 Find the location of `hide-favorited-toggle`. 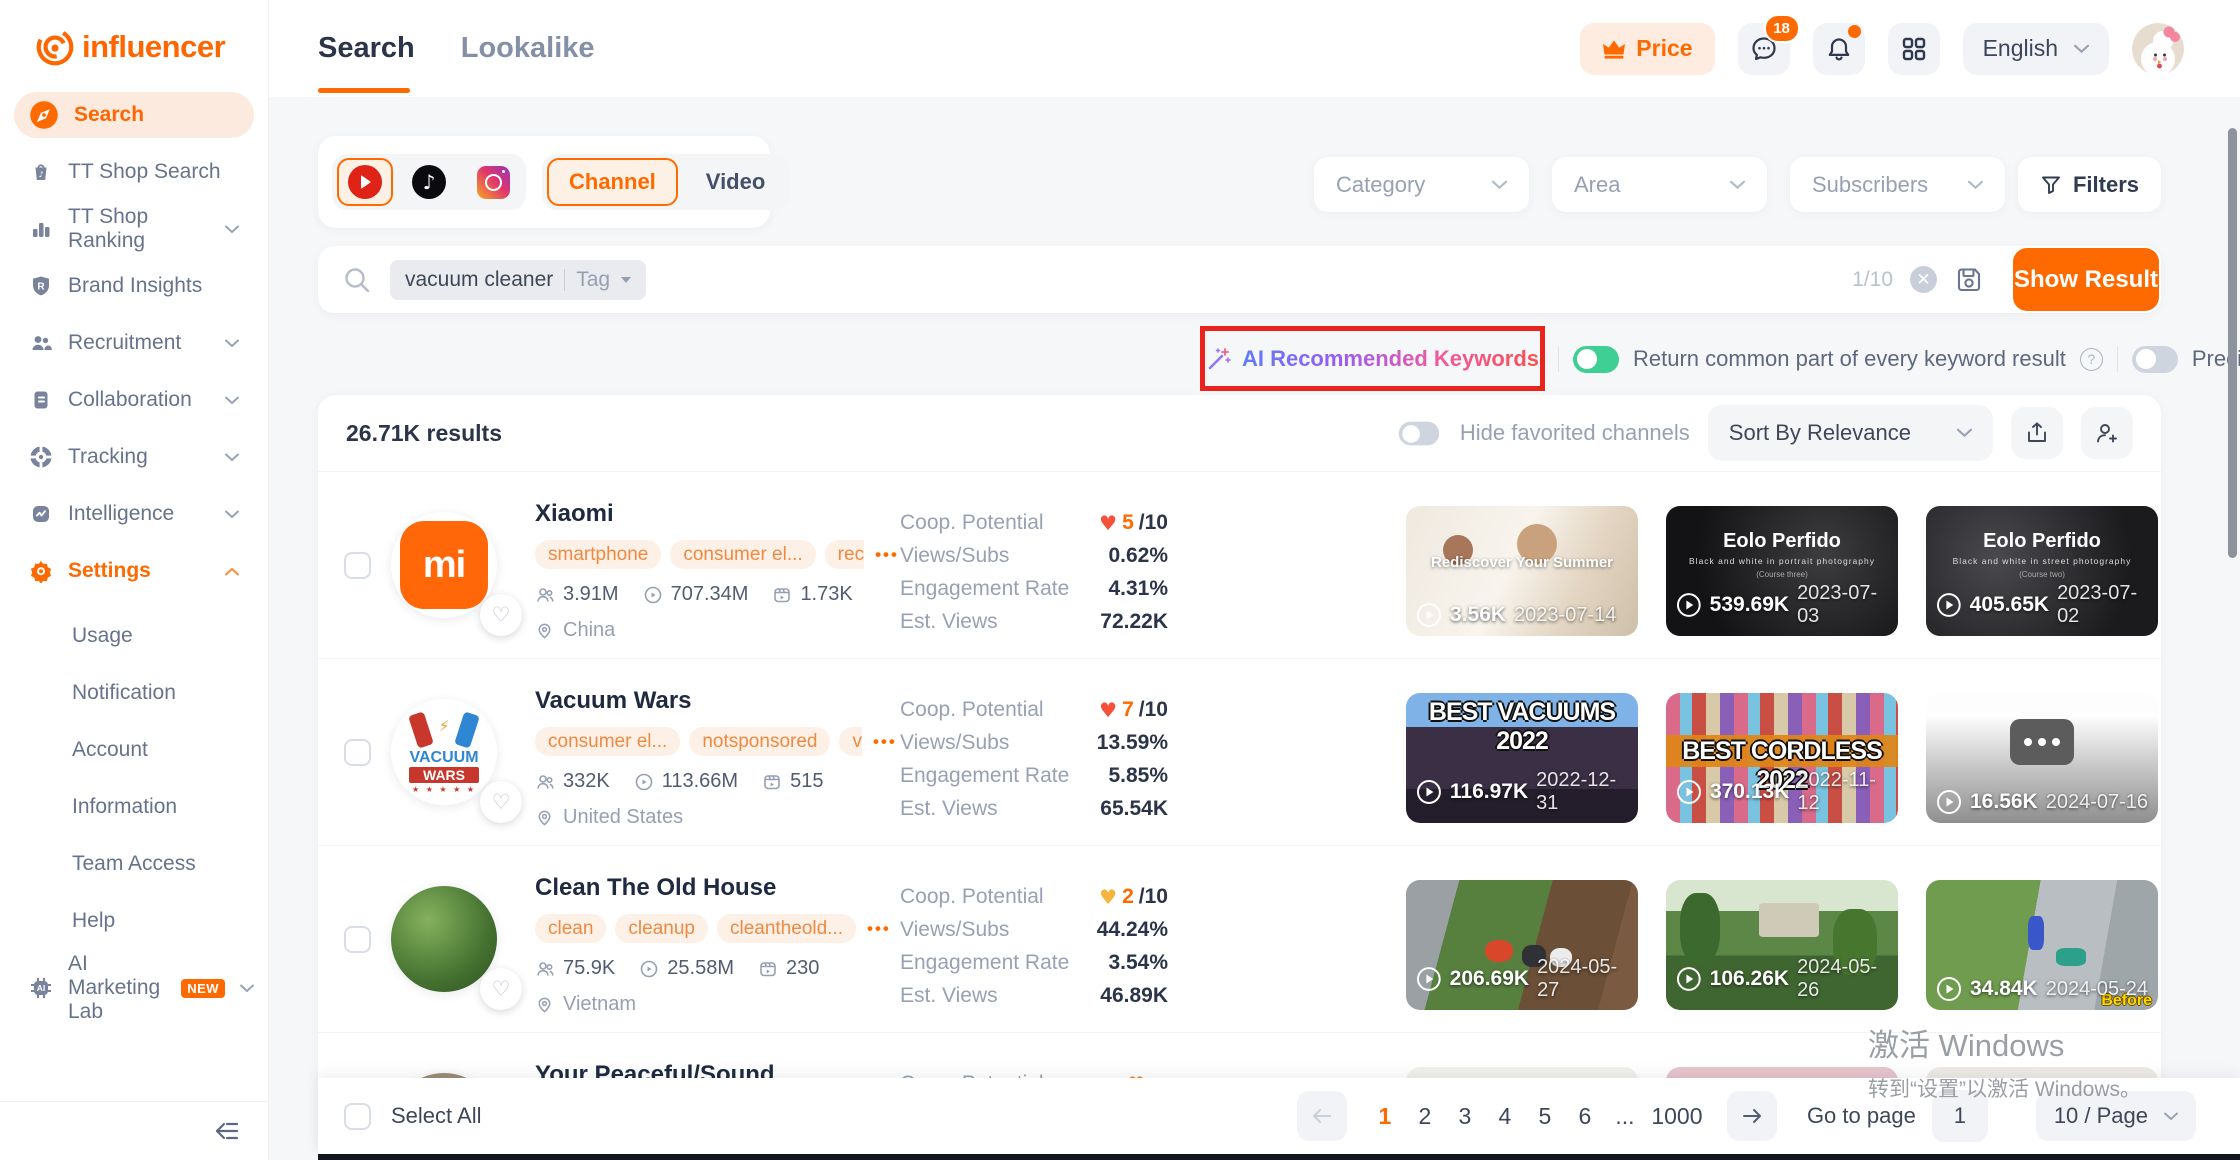

hide-favorited-toggle is located at coordinates (1419, 433).